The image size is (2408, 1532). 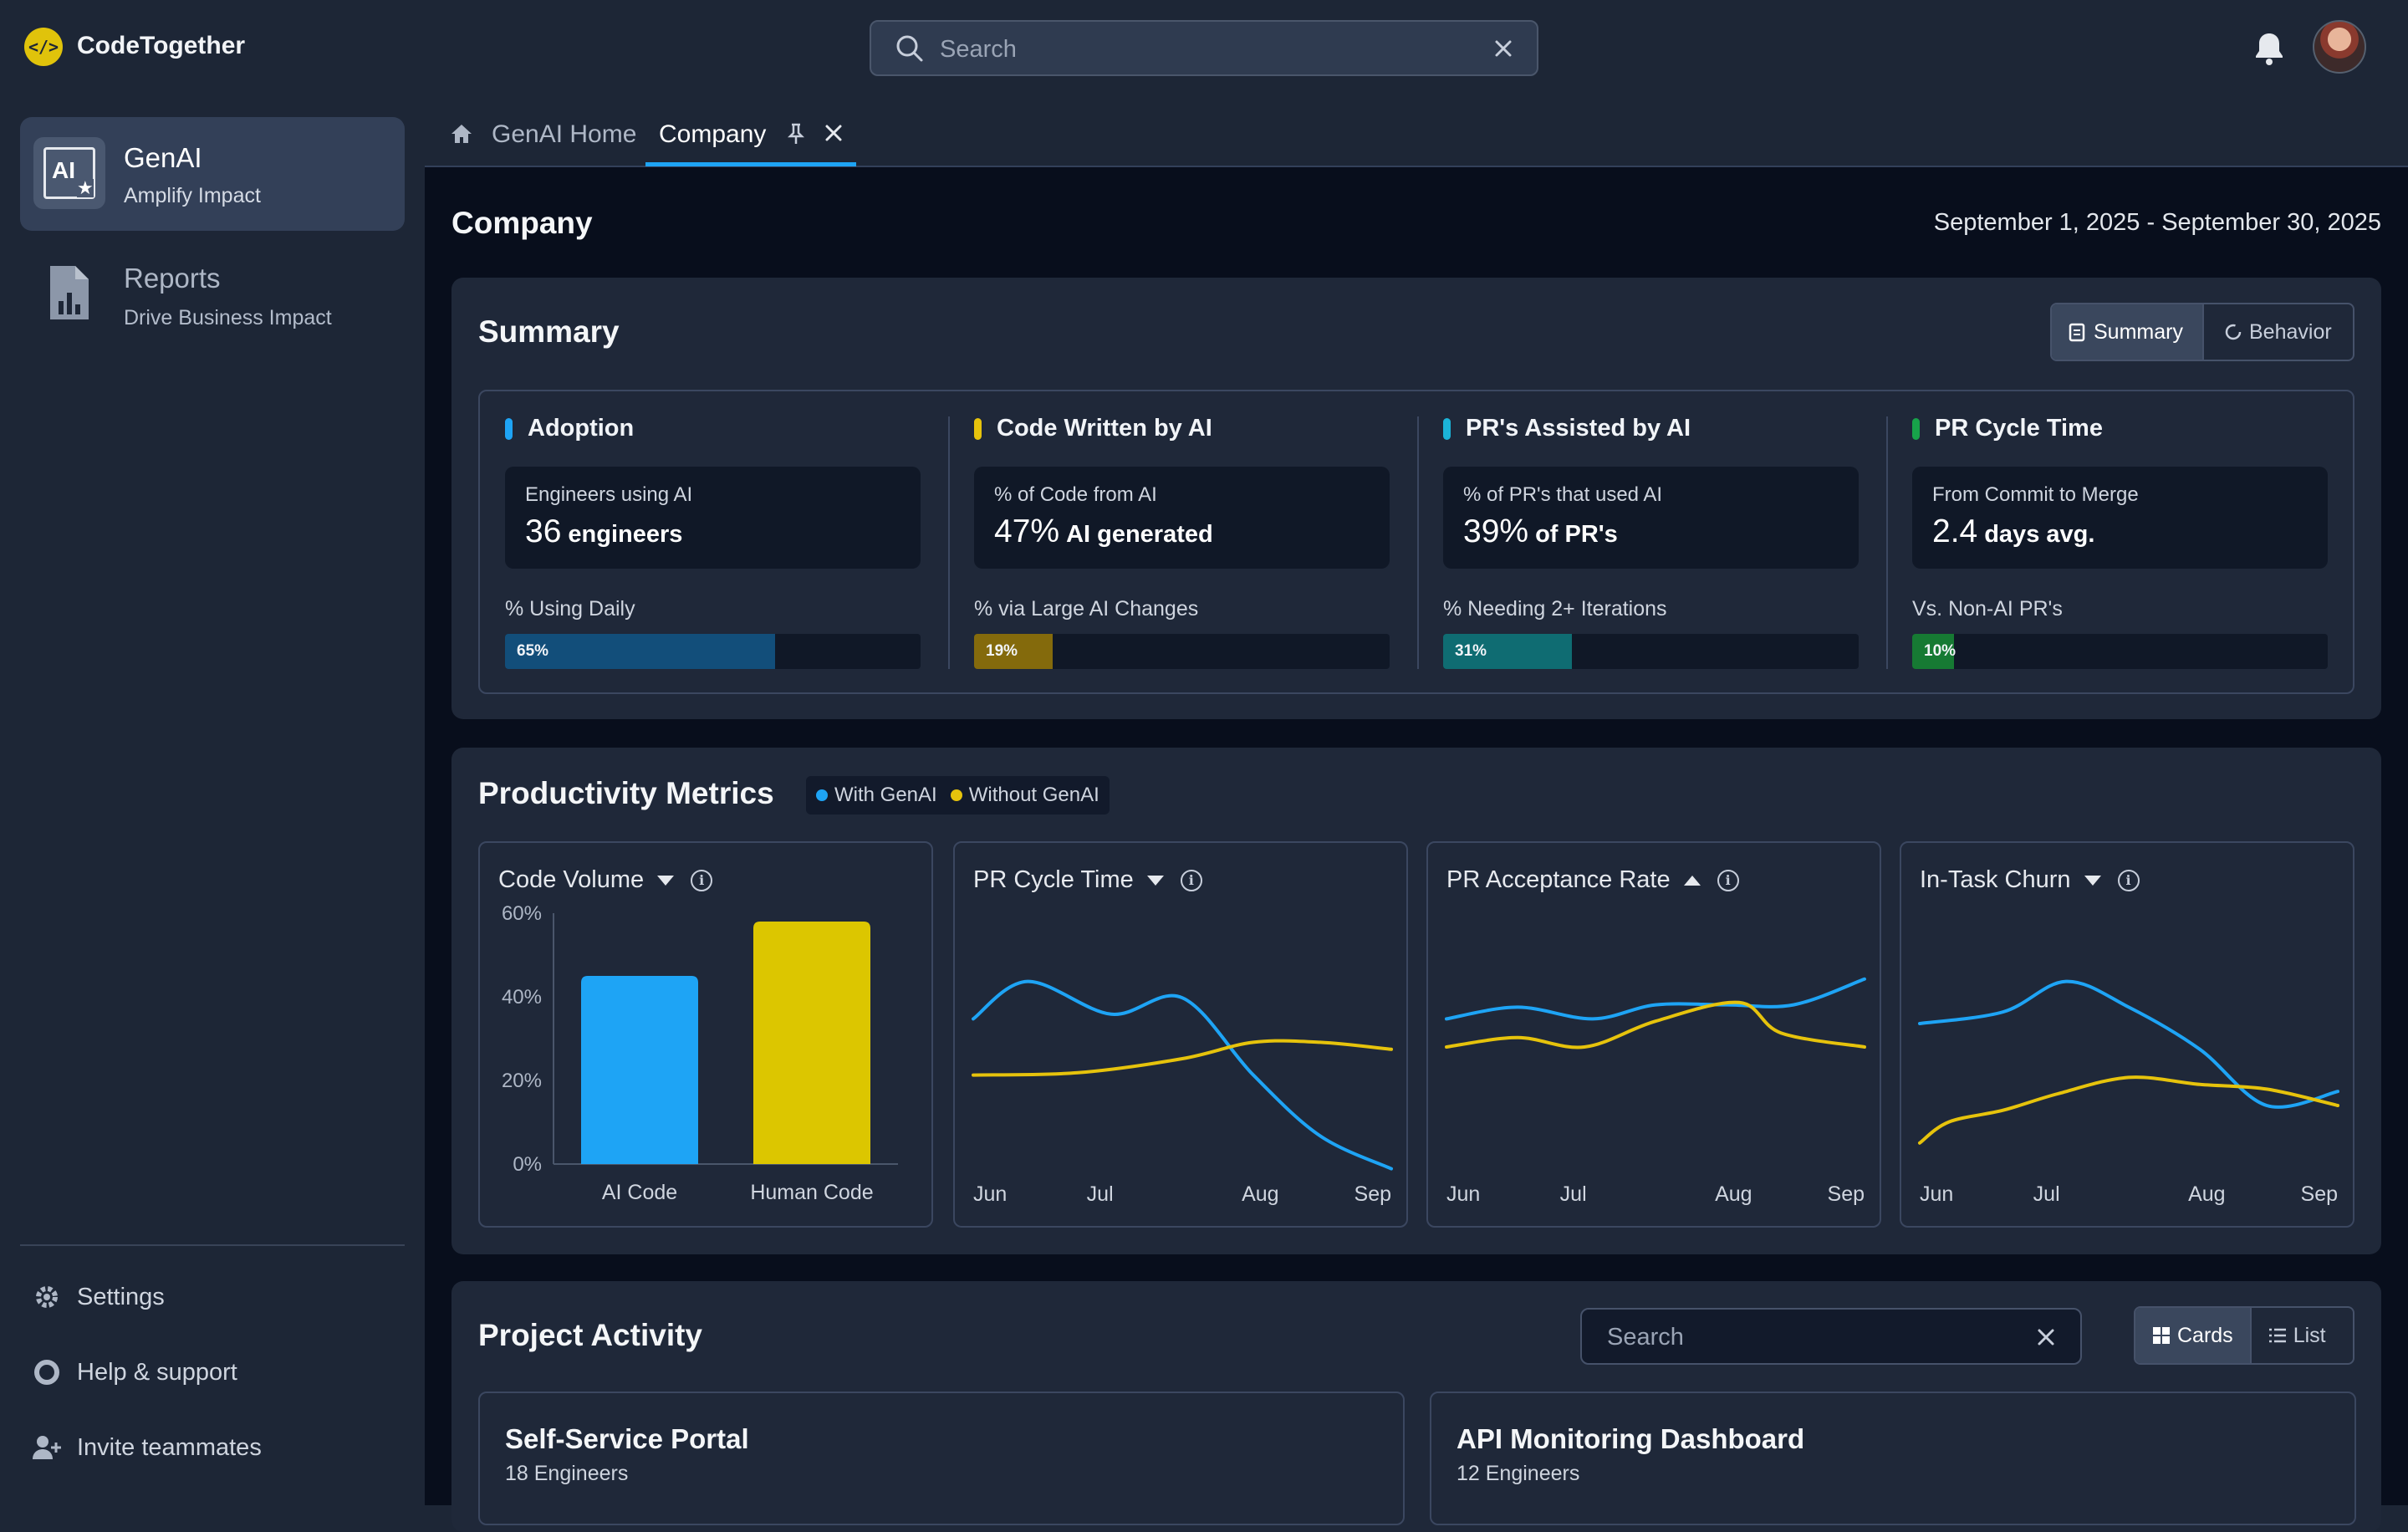 What do you see at coordinates (461, 134) in the screenshot?
I see `home-icon` at bounding box center [461, 134].